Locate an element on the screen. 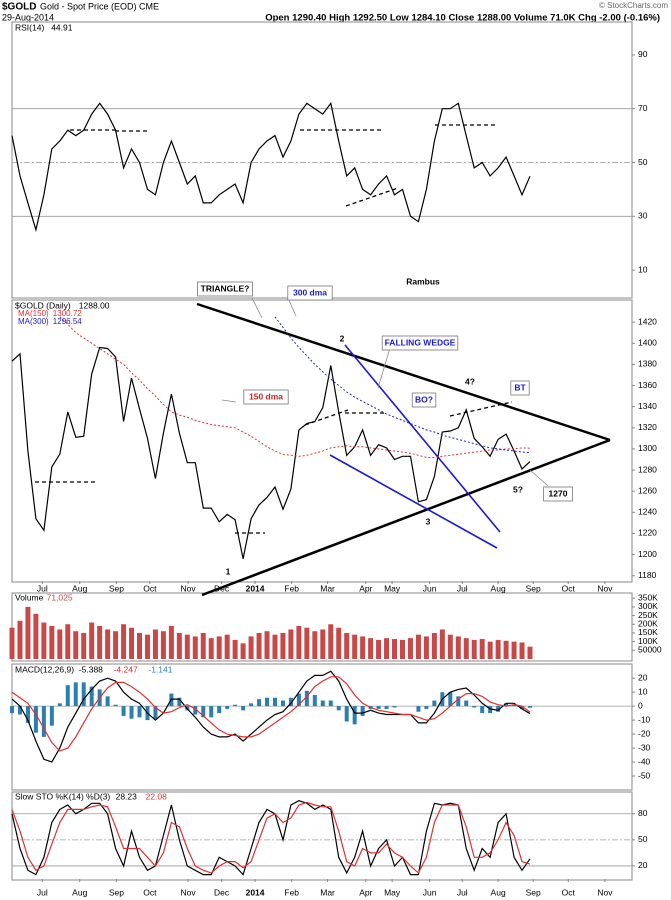 The height and width of the screenshot is (900, 671). y-tick-label: 1320 is located at coordinates (647, 427).